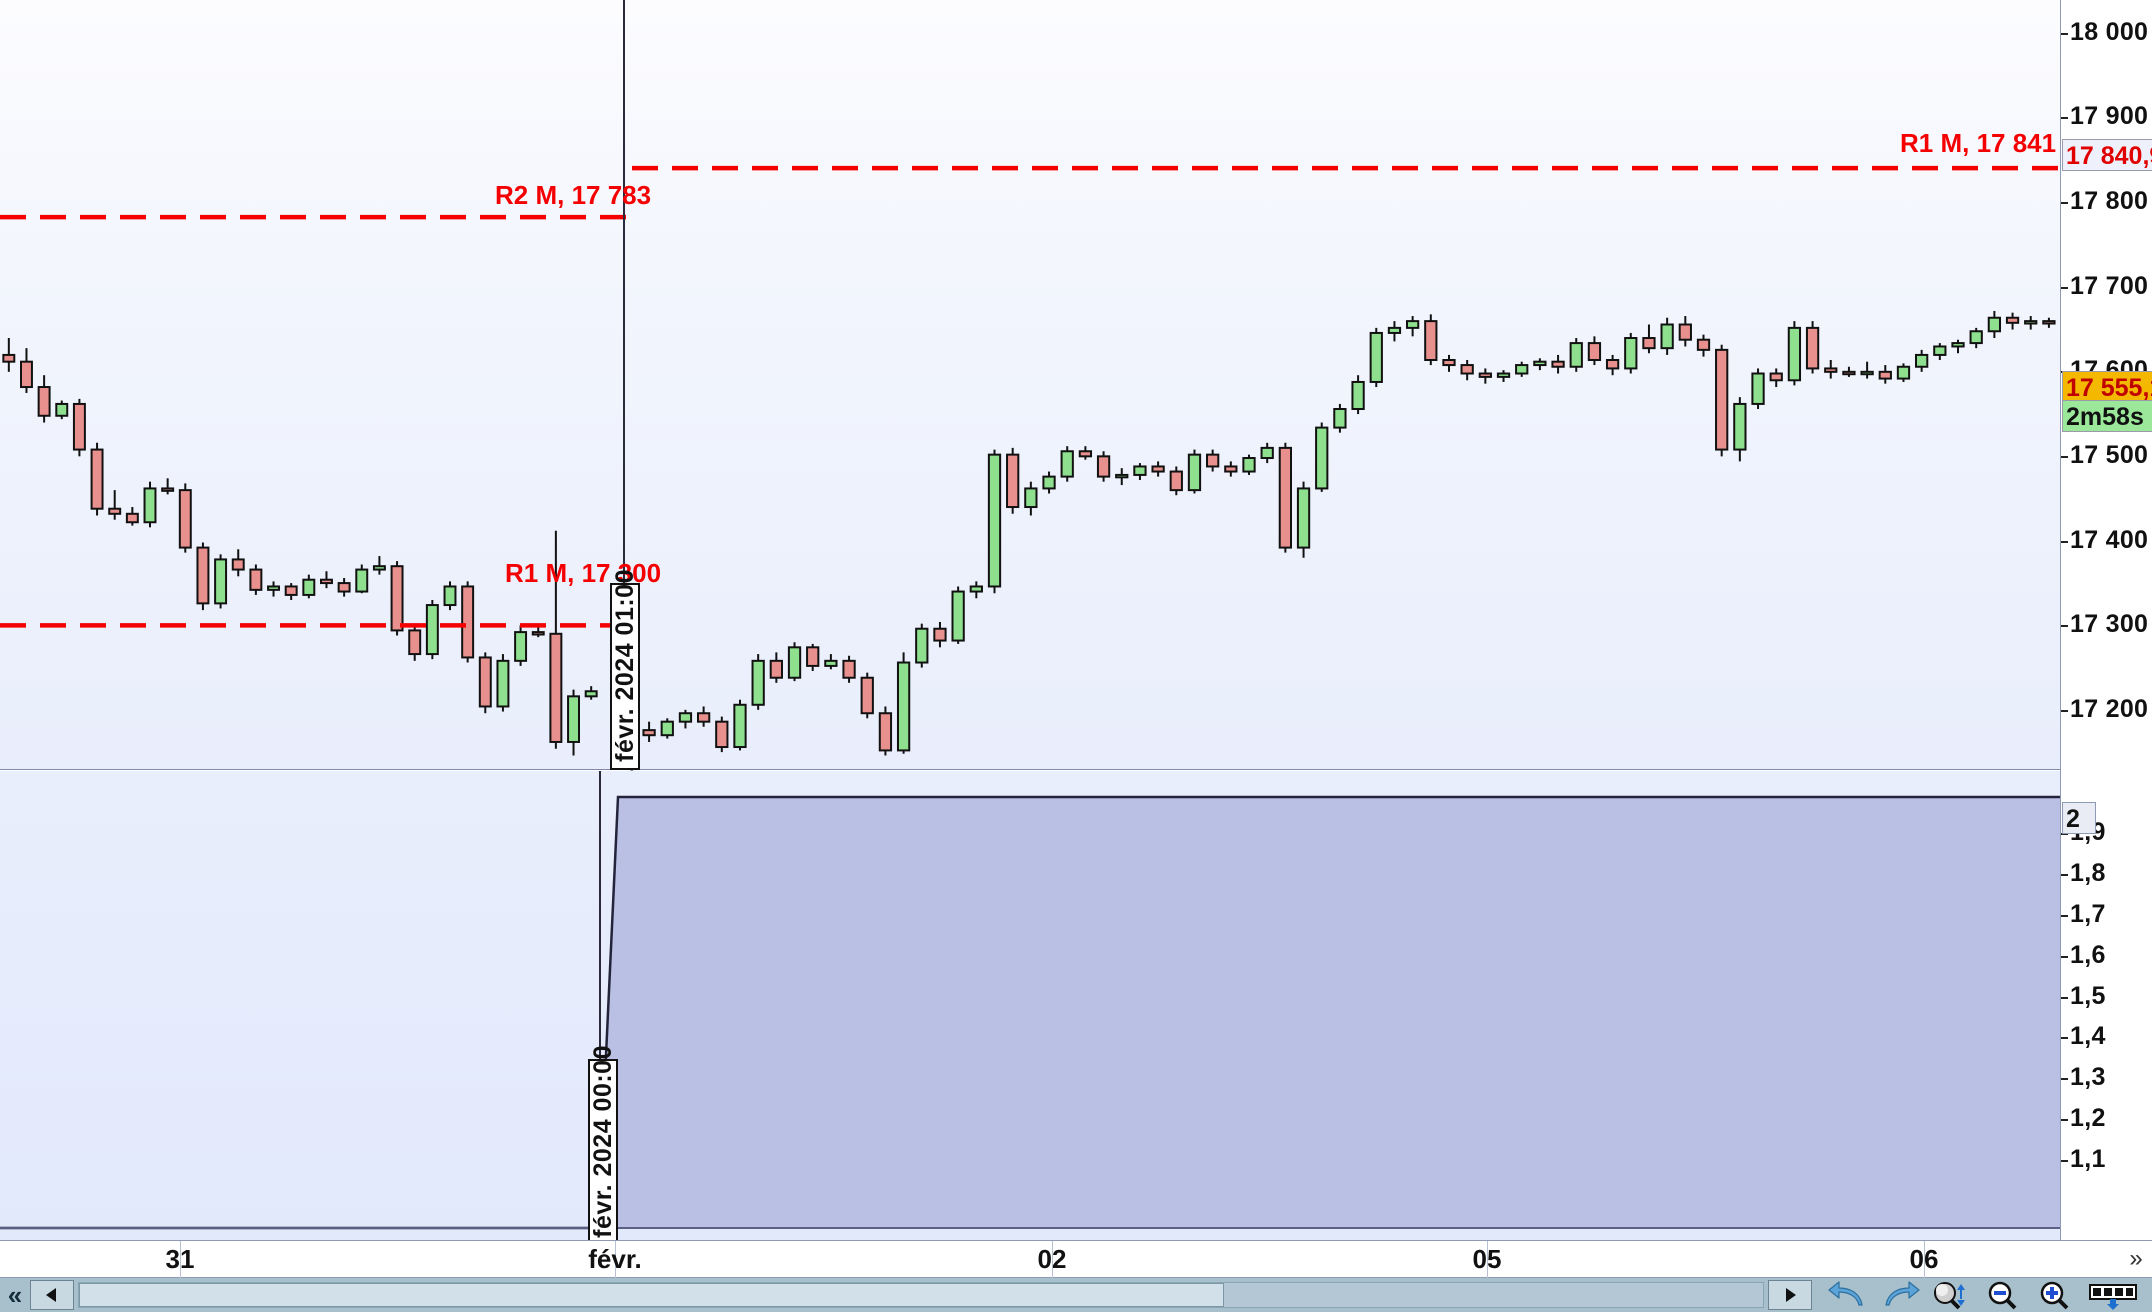 The width and height of the screenshot is (2152, 1312). I want to click on date-marker-price-pane: 1 févr. 2024 01:00, so click(625, 676).